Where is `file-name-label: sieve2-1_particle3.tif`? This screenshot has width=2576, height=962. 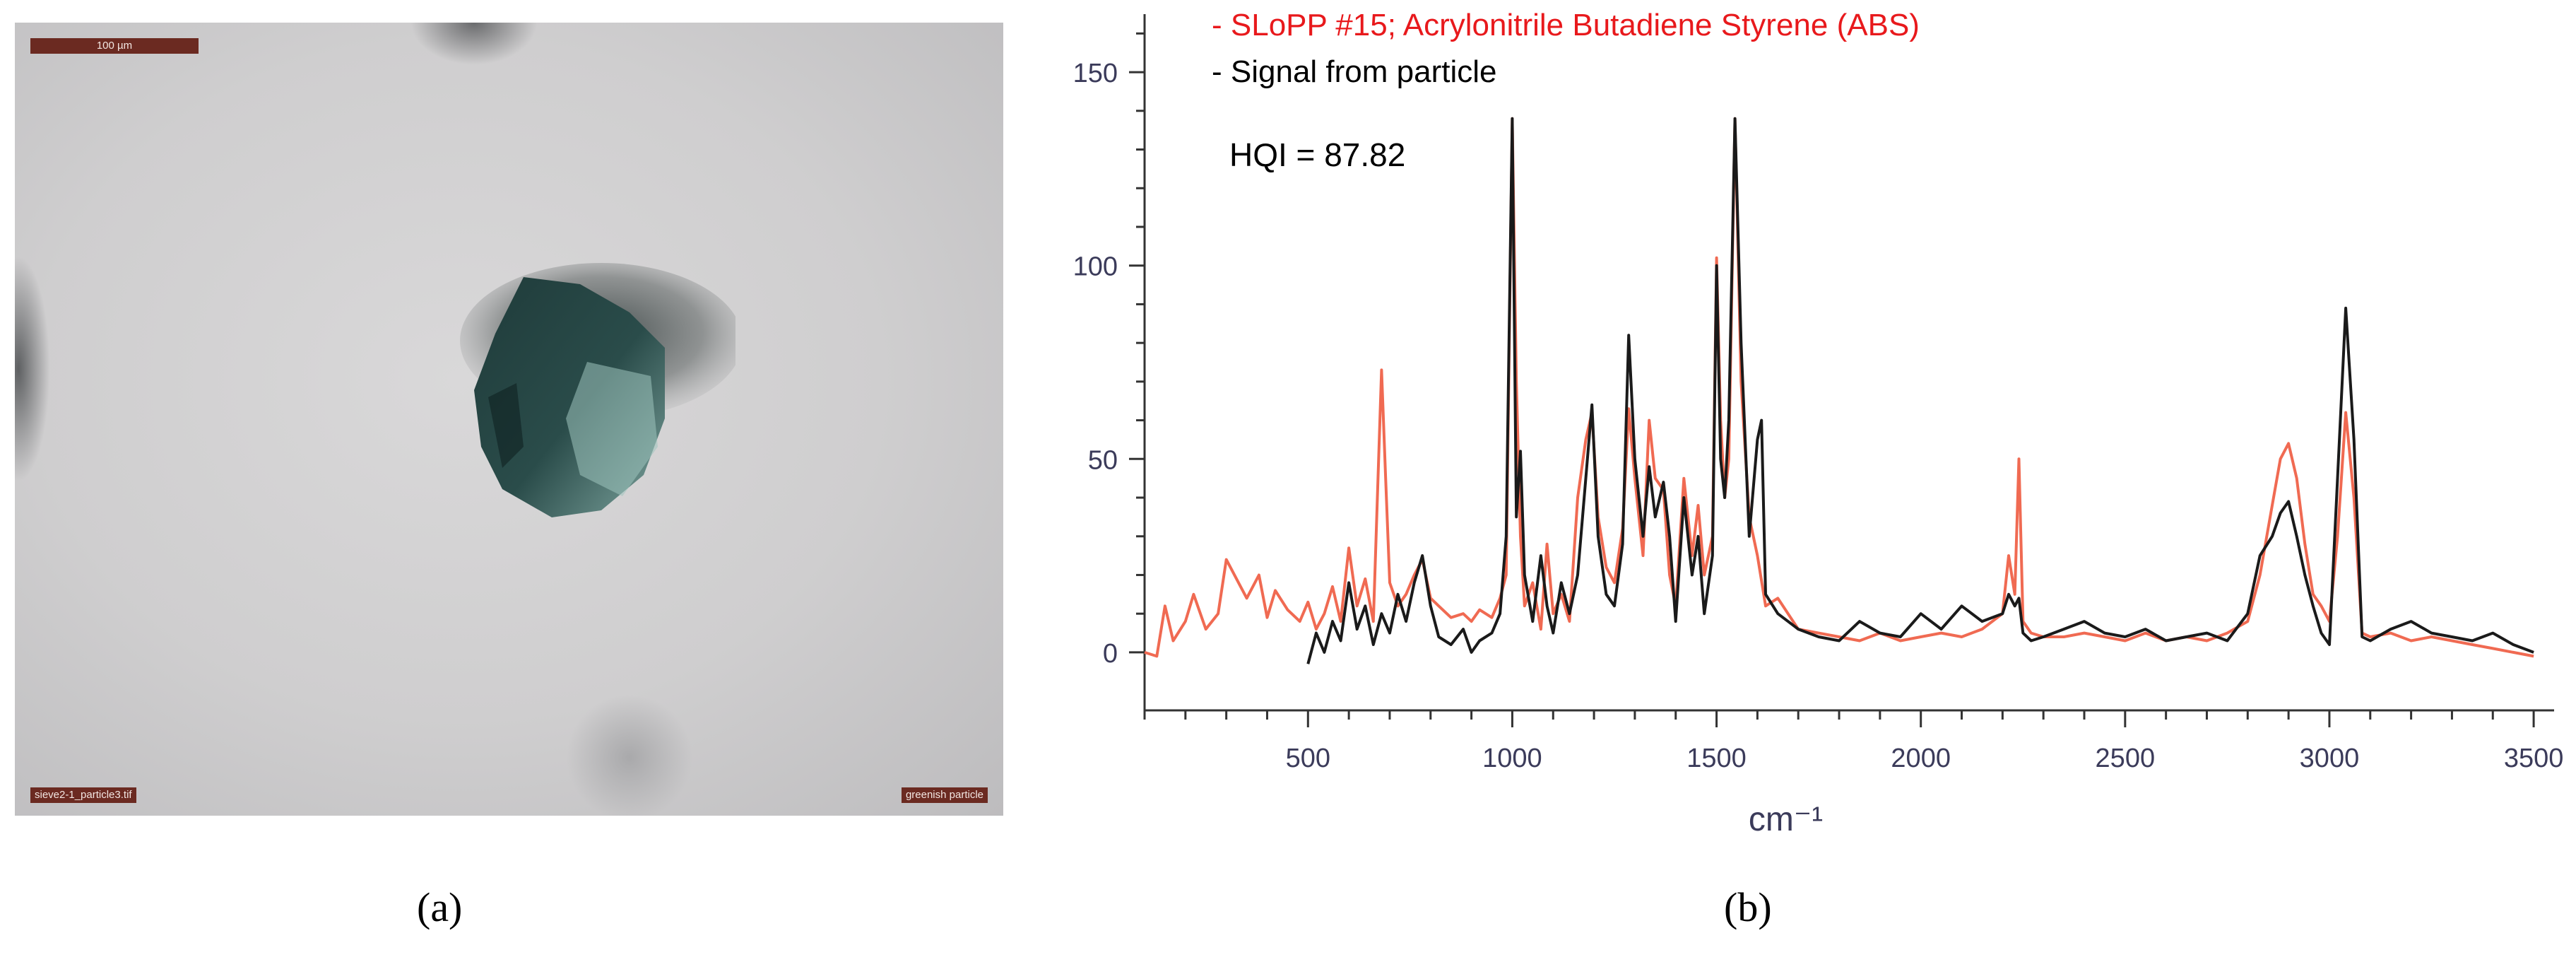
file-name-label: sieve2-1_particle3.tif is located at coordinates (83, 795).